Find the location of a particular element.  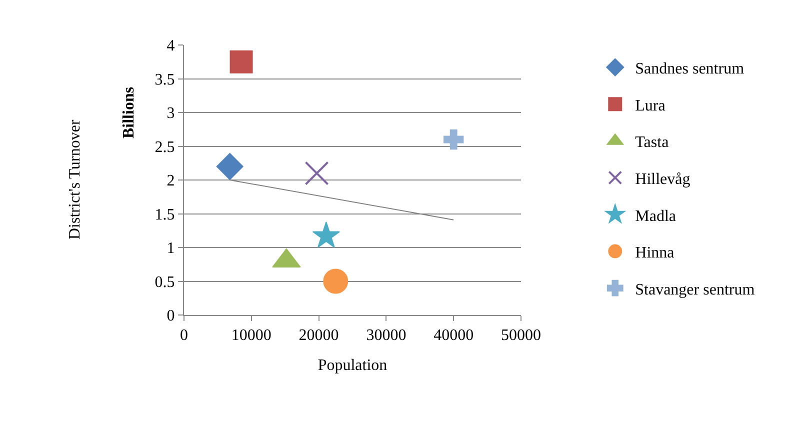

x-tick-label: 20000 is located at coordinates (318, 335).